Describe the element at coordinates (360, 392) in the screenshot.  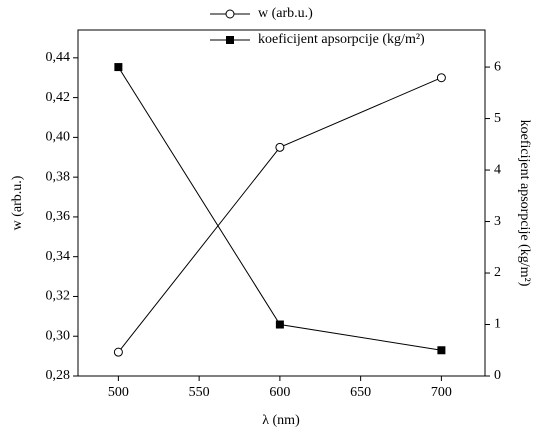
I see `x-tick-label: 650` at that location.